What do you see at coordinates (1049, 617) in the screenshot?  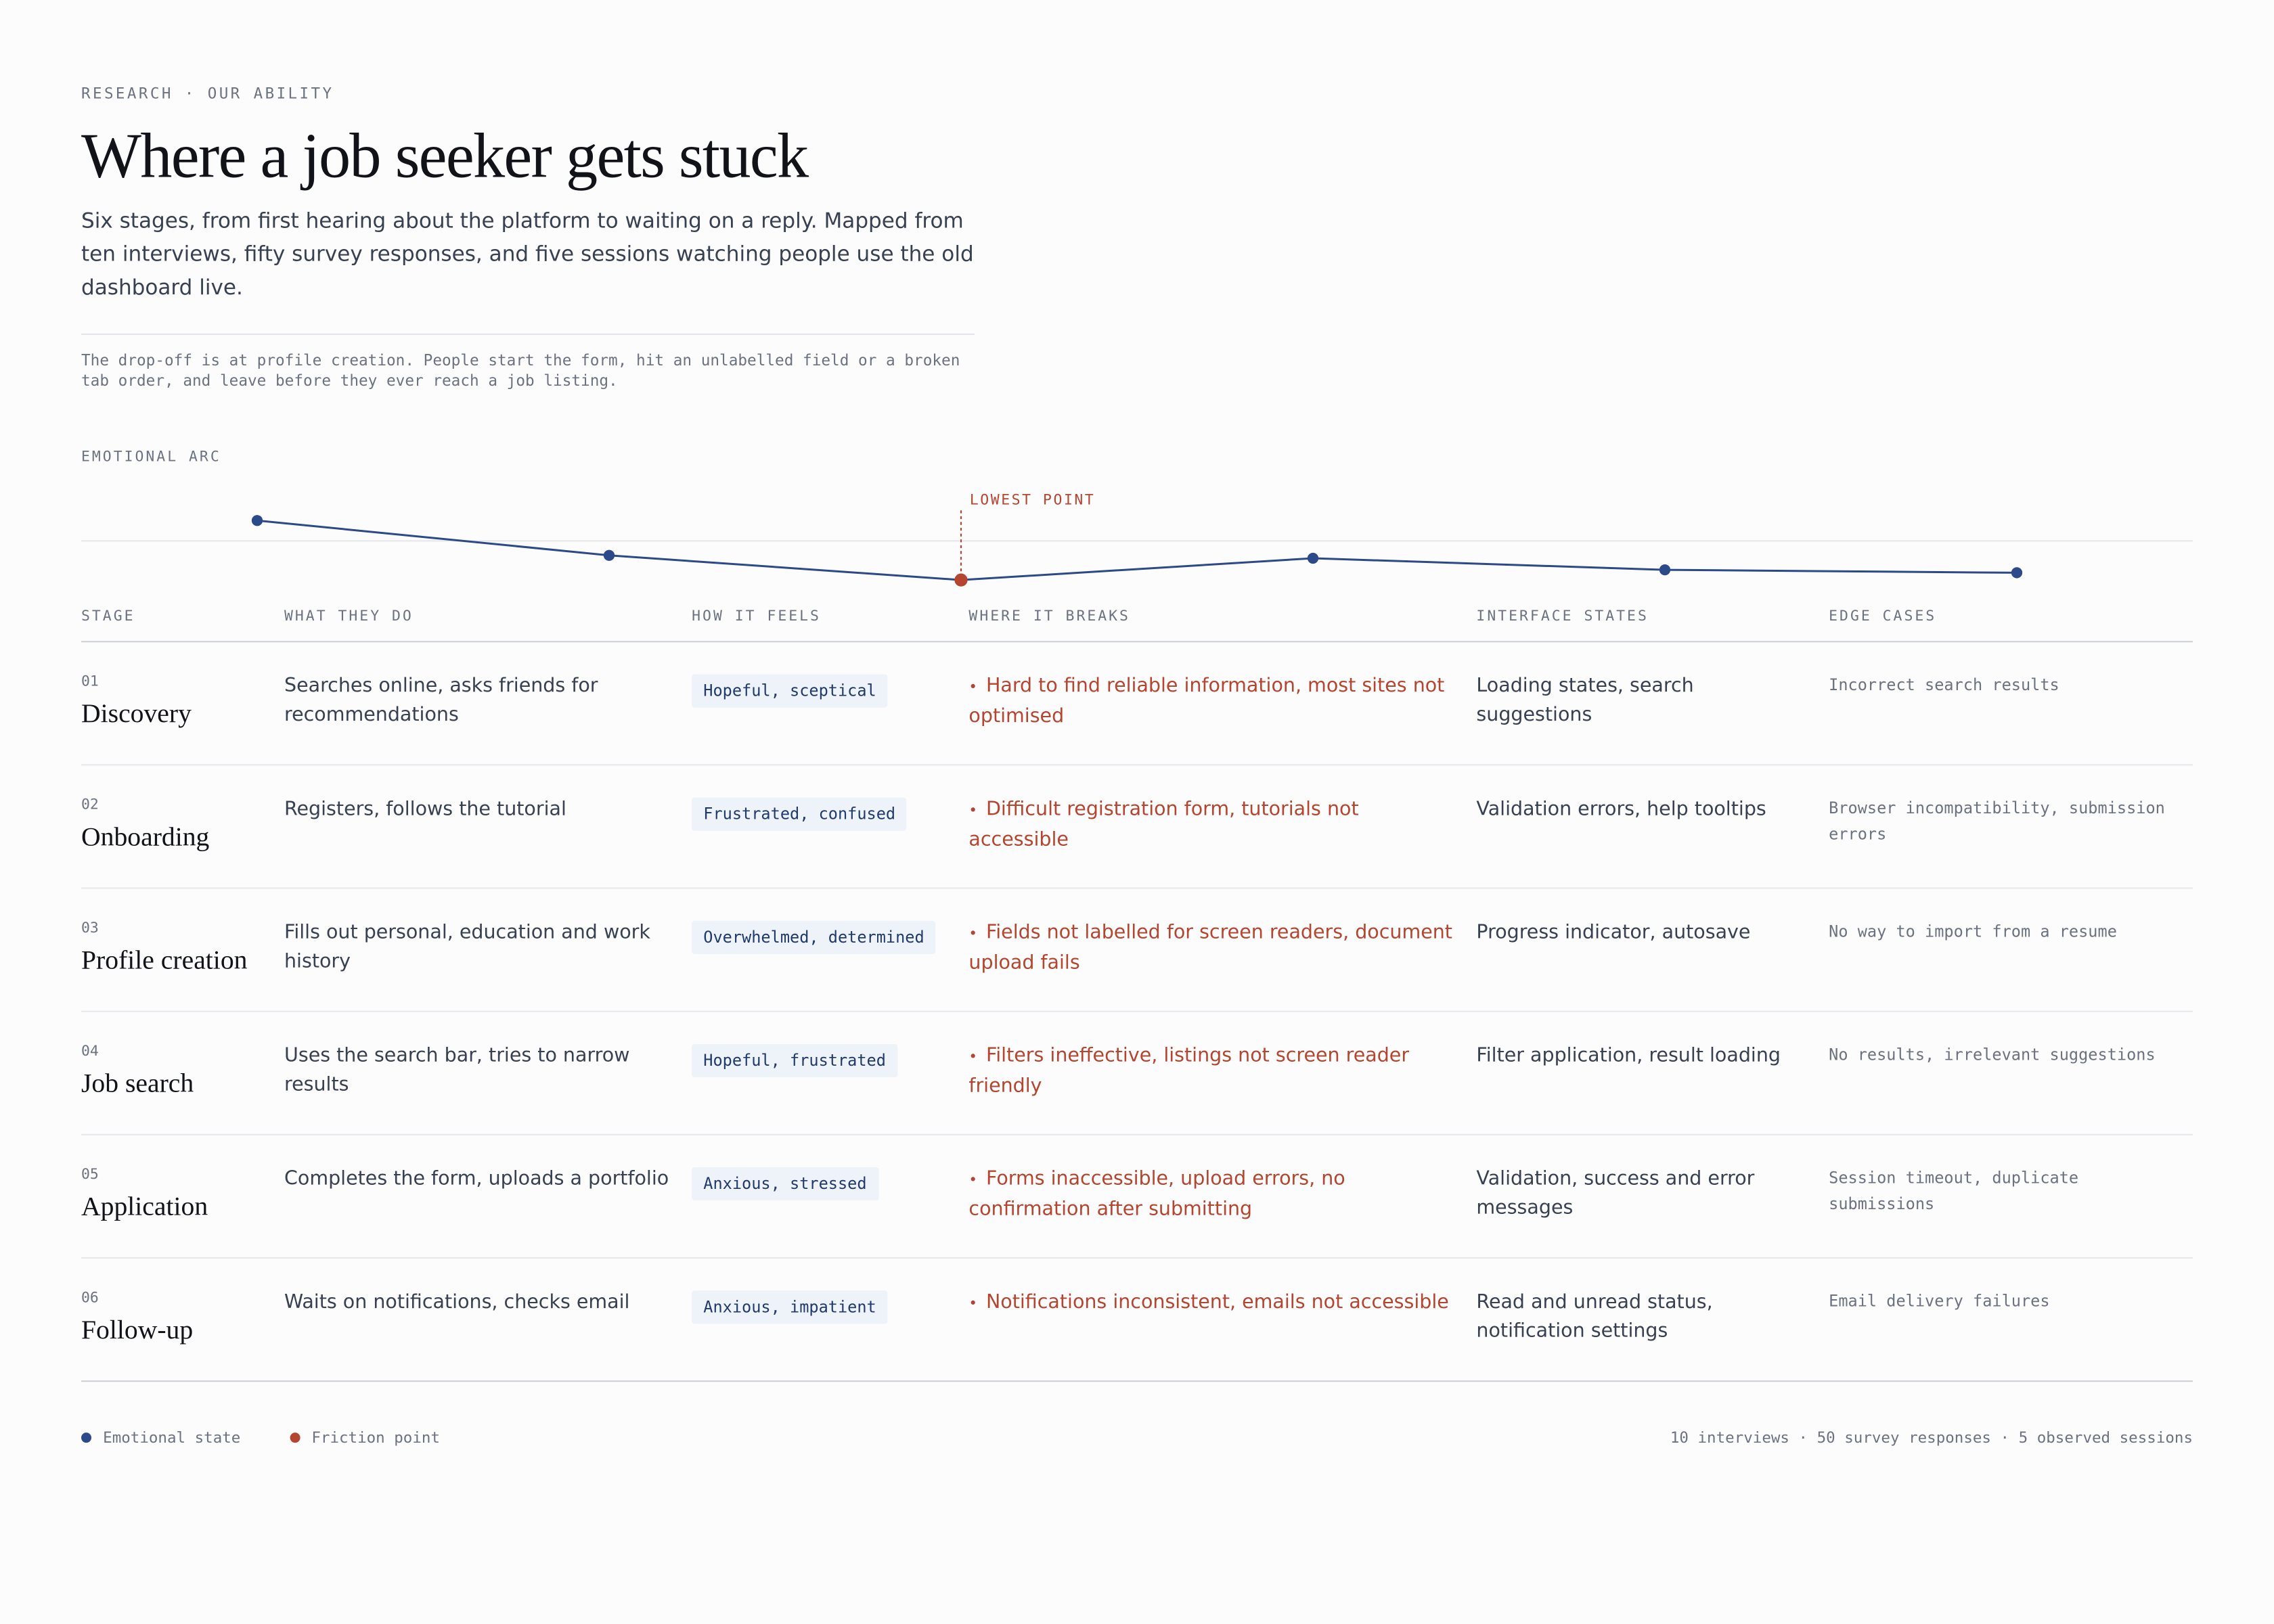 I see `column-header: WHERE IT BREAKS` at bounding box center [1049, 617].